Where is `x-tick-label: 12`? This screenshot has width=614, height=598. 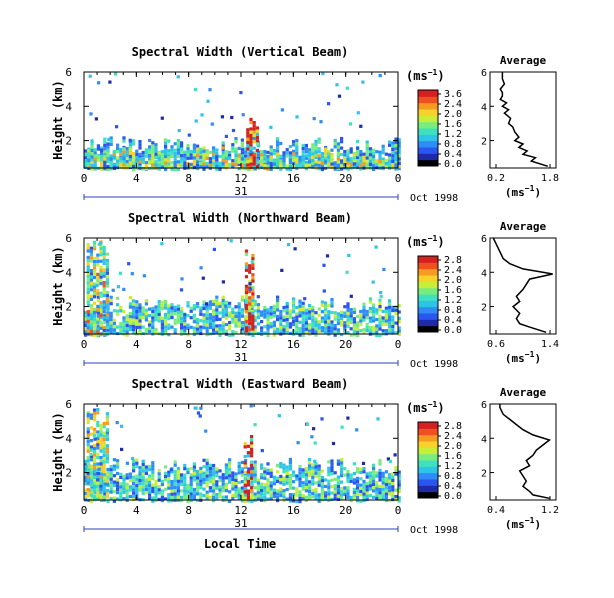
x-tick-label: 12 is located at coordinates (240, 344).